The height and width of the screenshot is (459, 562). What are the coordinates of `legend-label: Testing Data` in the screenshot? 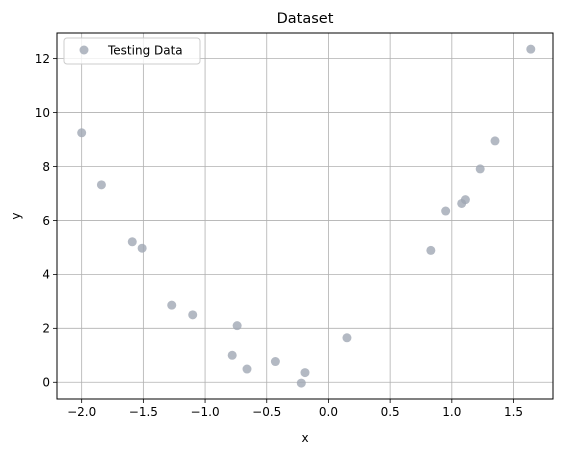 It's located at (145, 51).